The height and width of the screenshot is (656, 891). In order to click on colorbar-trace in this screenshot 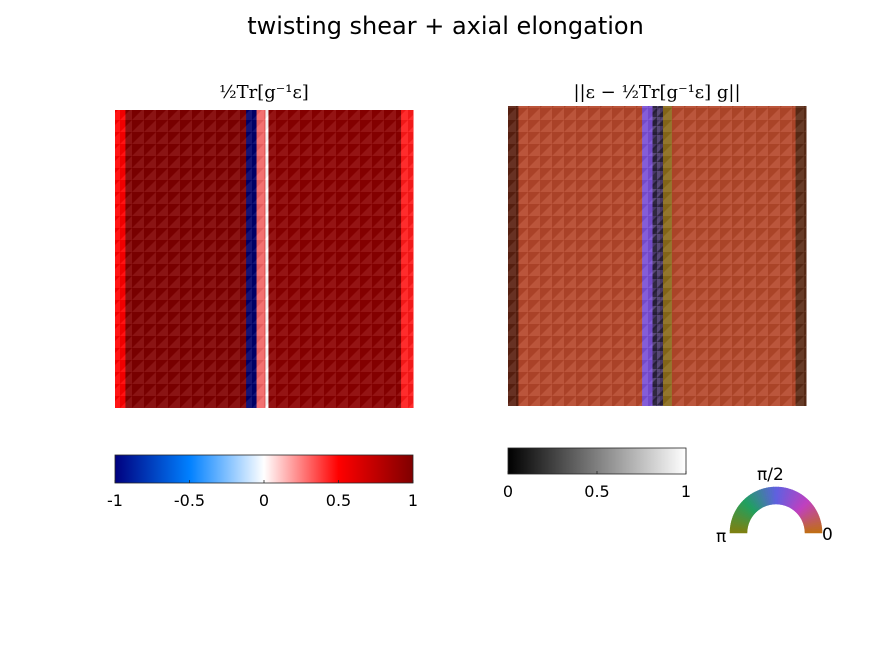, I will do `click(264, 469)`.